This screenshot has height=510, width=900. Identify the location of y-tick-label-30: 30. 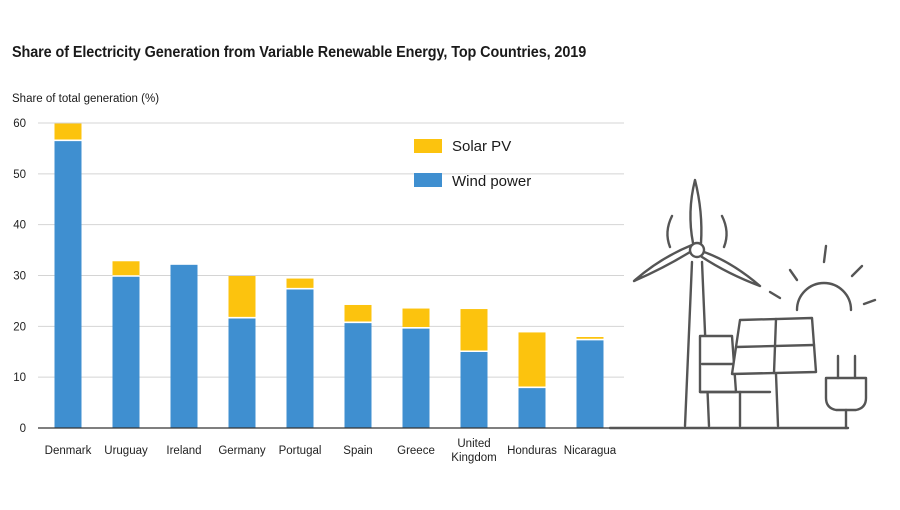
(19, 277).